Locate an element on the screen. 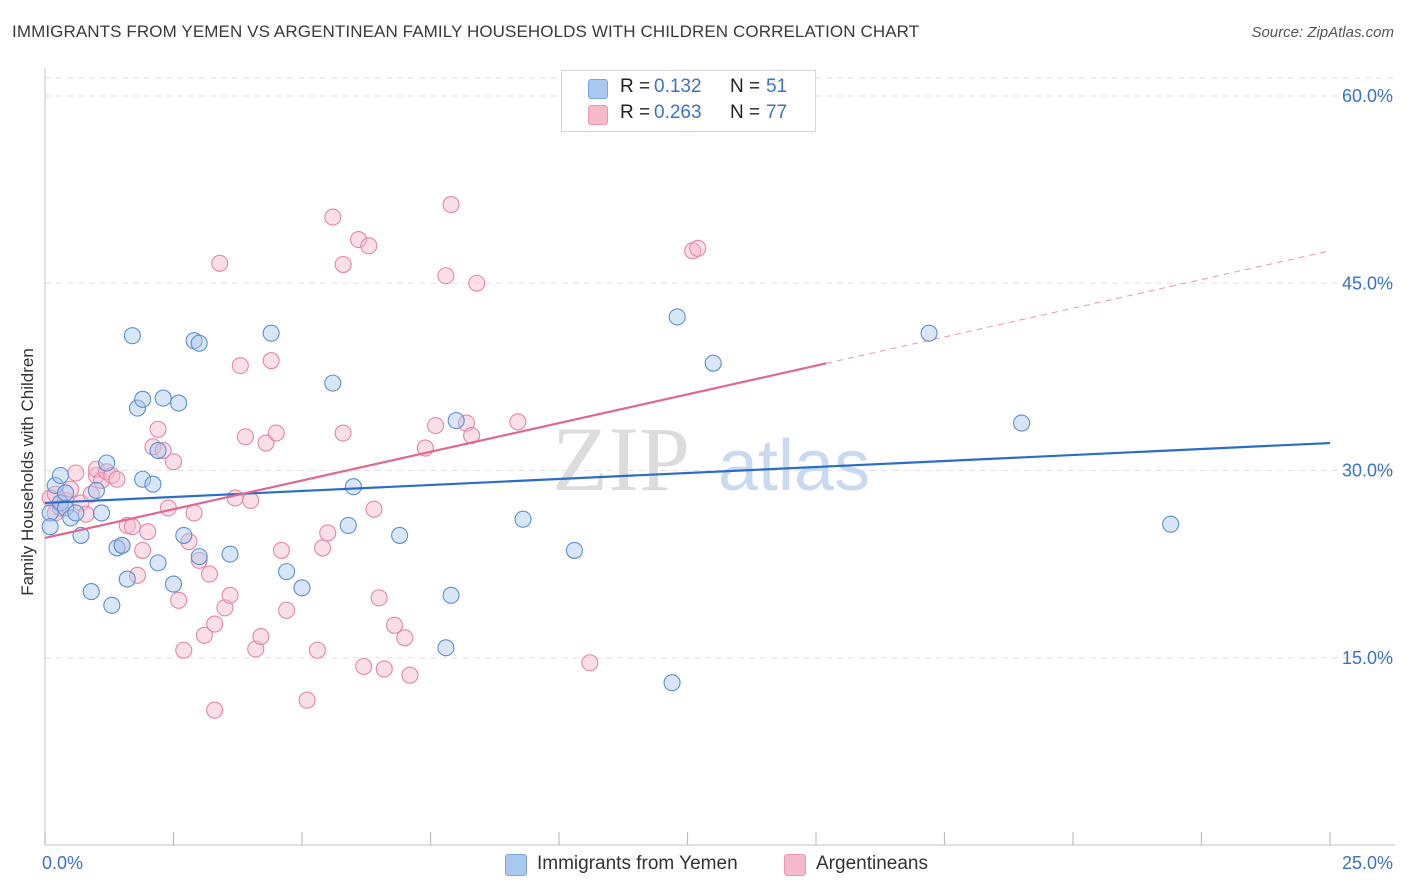 Image resolution: width=1406 pixels, height=892 pixels. legend-label-yemen: Immigrants from Yemen is located at coordinates (637, 863).